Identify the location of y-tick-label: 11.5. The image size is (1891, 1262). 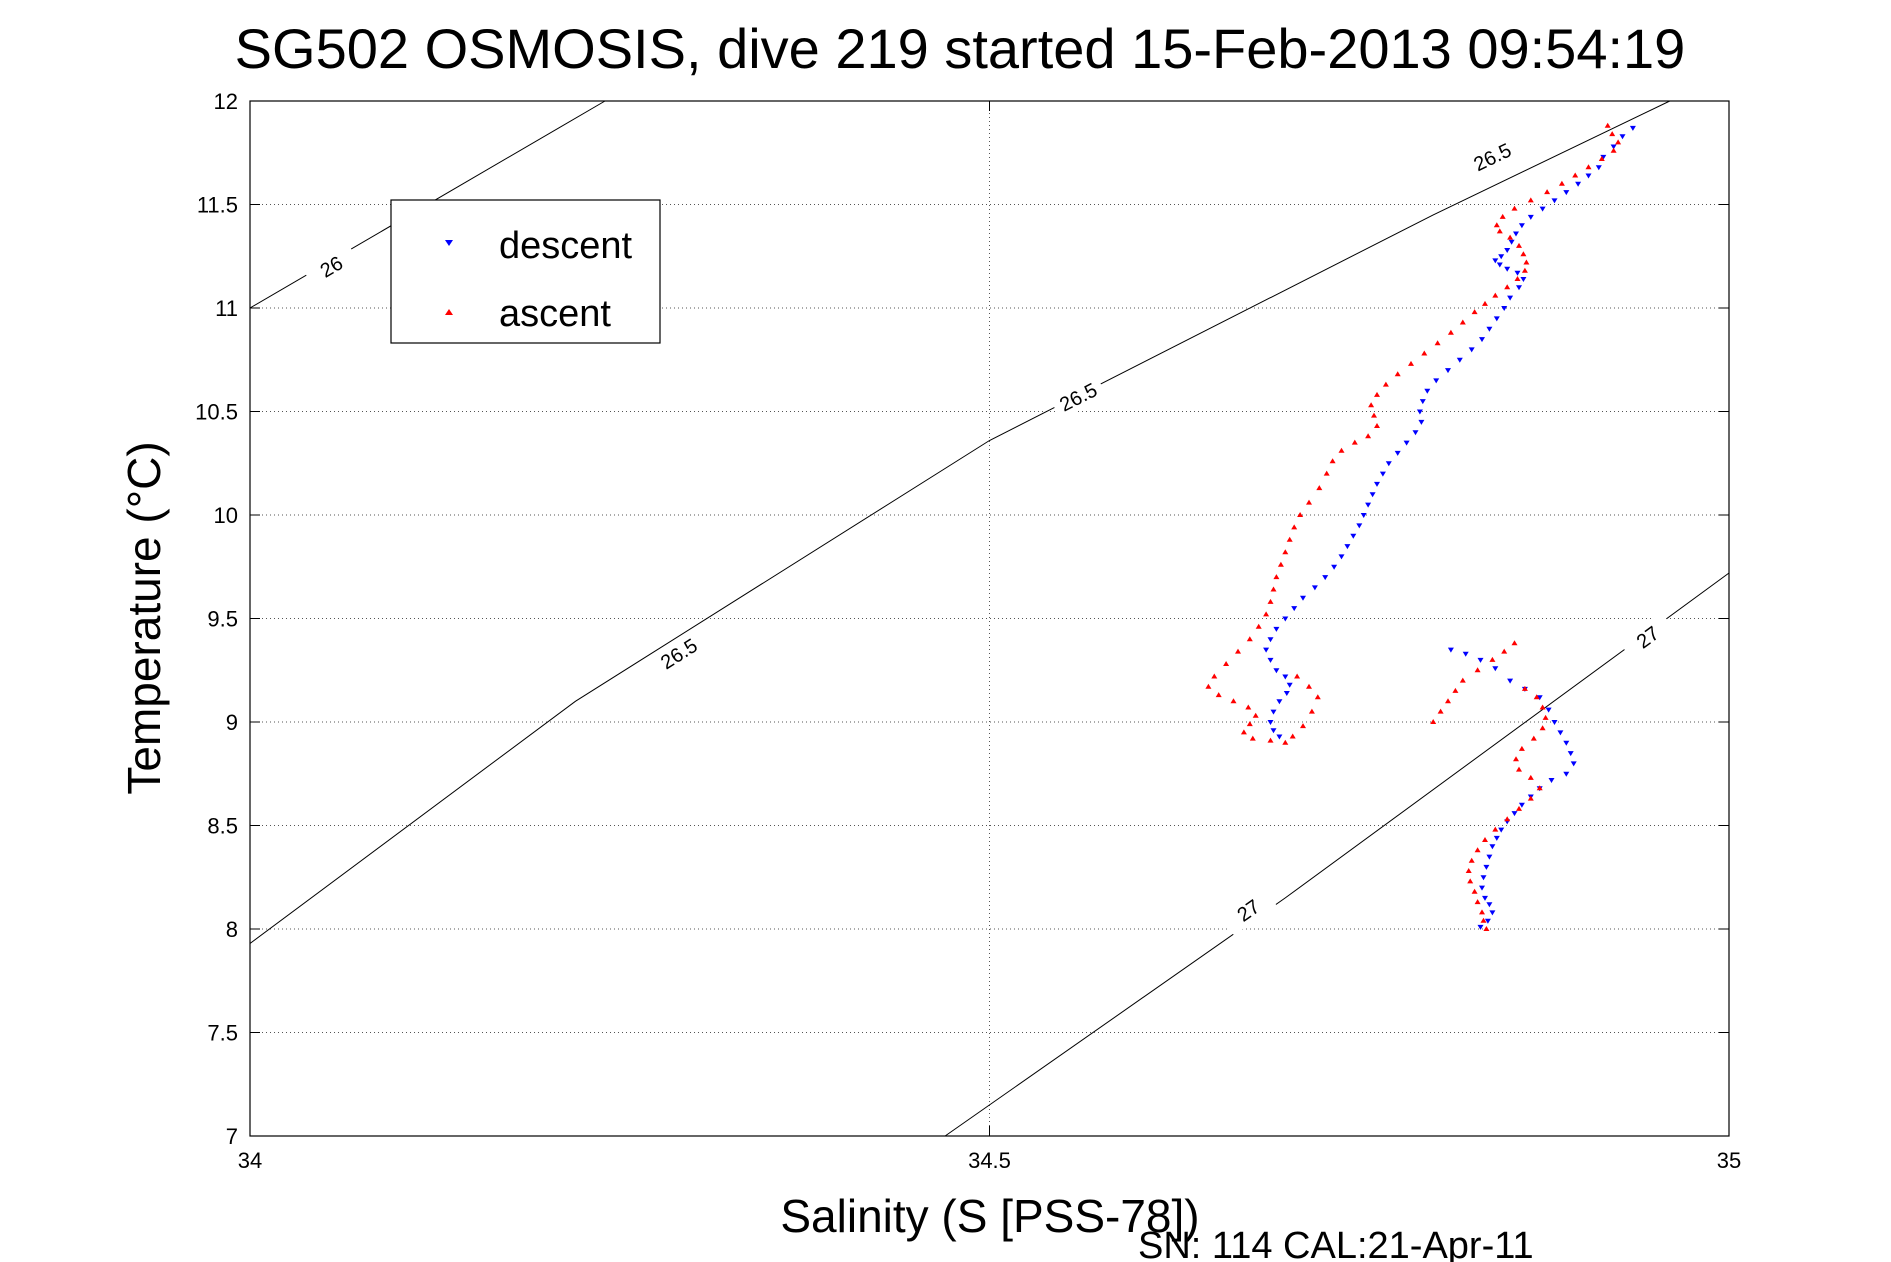
(217, 205).